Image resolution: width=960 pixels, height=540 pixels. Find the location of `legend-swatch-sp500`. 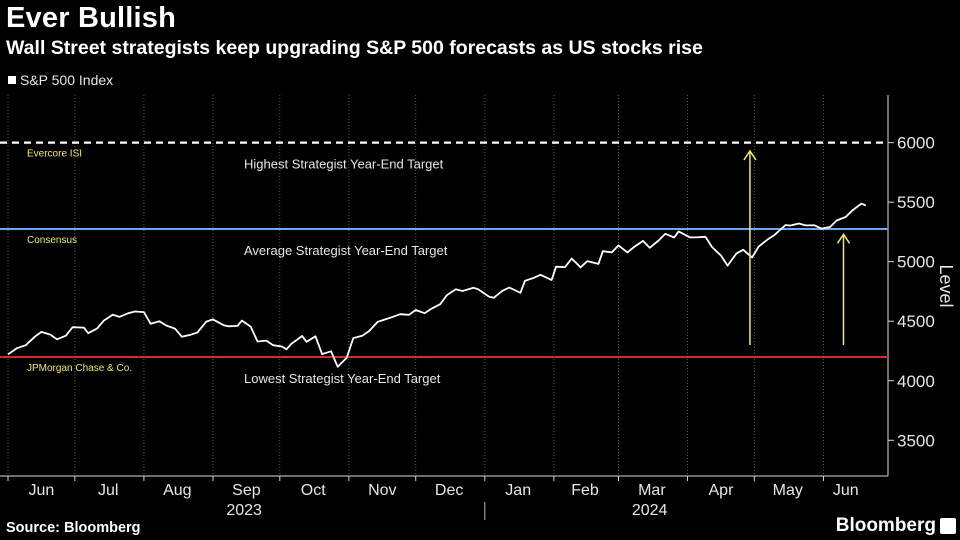

legend-swatch-sp500 is located at coordinates (12, 80).